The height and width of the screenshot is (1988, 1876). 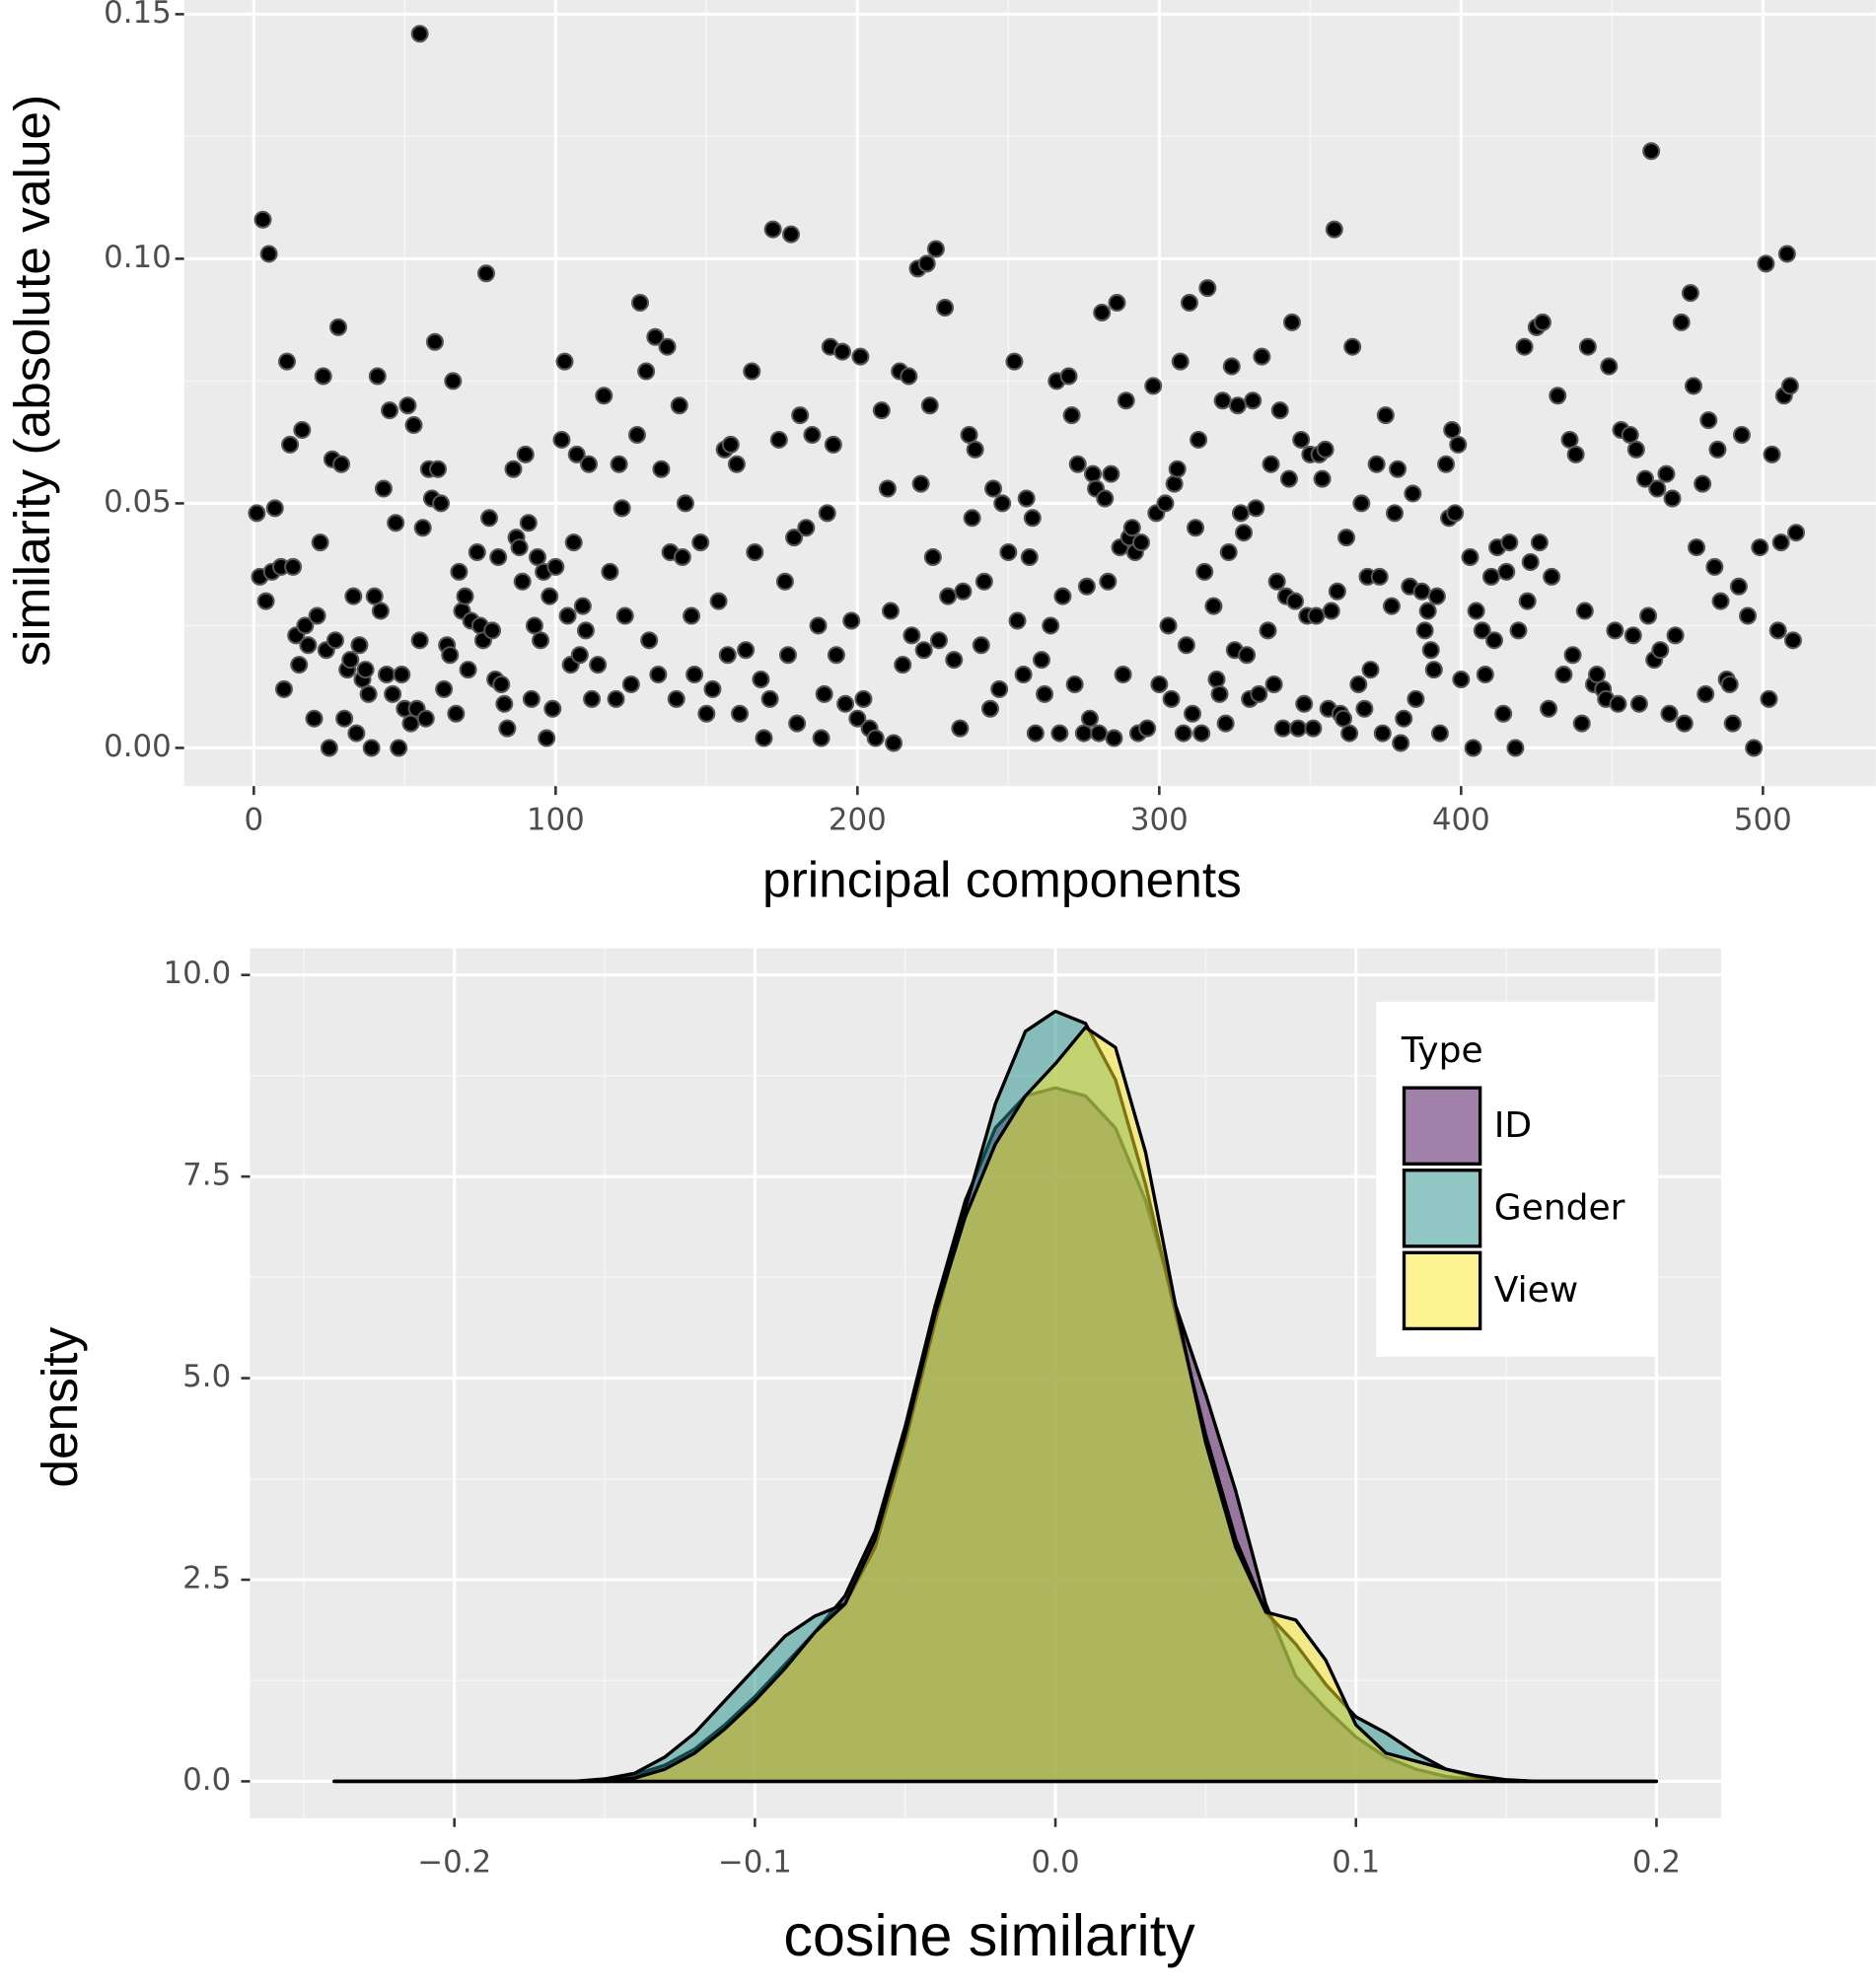 What do you see at coordinates (1442, 1126) in the screenshot?
I see `legend-key` at bounding box center [1442, 1126].